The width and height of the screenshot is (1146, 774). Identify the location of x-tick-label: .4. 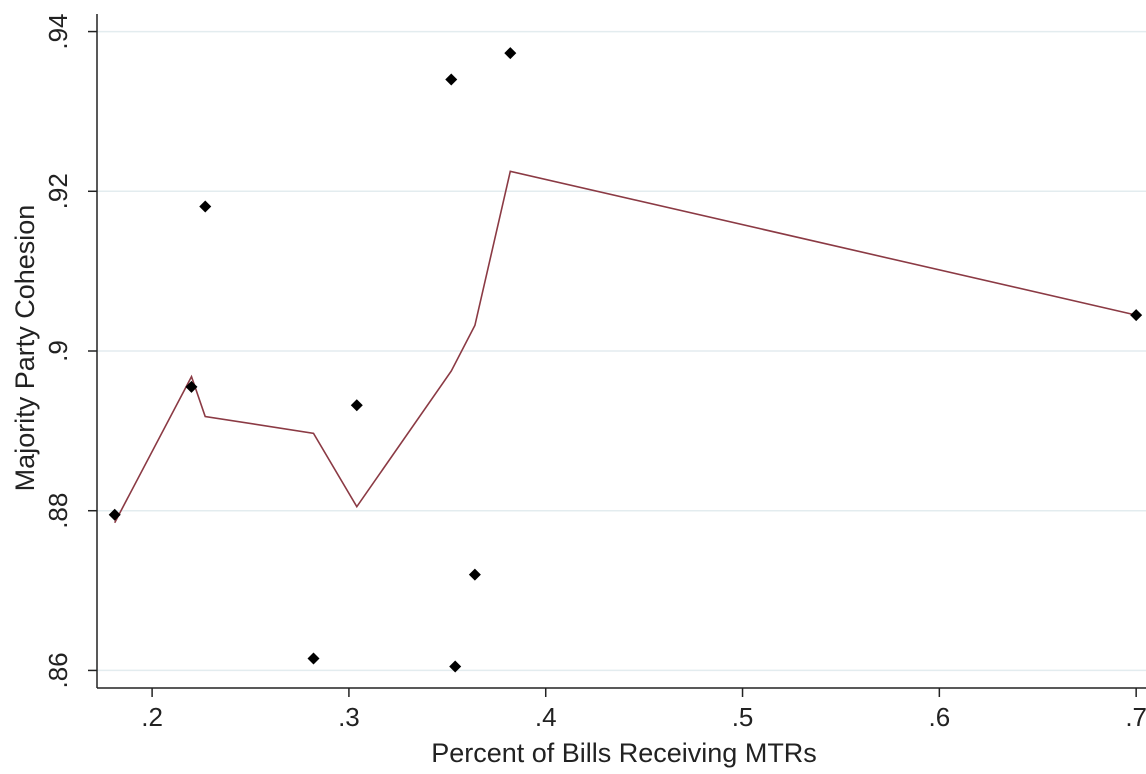
(546, 717).